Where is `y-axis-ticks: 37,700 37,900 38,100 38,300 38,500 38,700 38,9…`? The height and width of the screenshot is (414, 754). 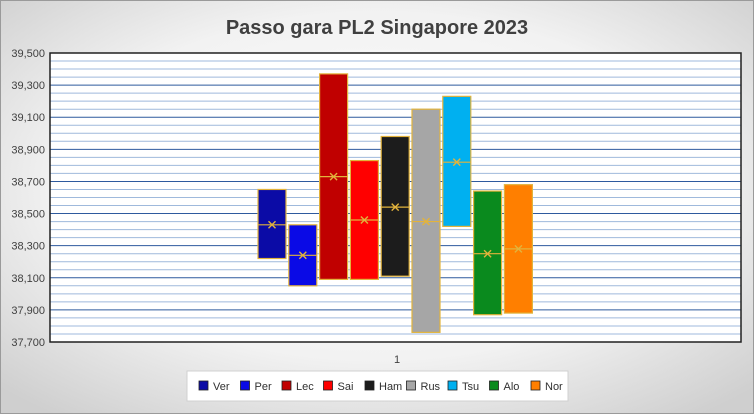
y-axis-ticks: 37,700 37,900 38,100 38,300 38,500 38,700 38,9… is located at coordinates (28, 198).